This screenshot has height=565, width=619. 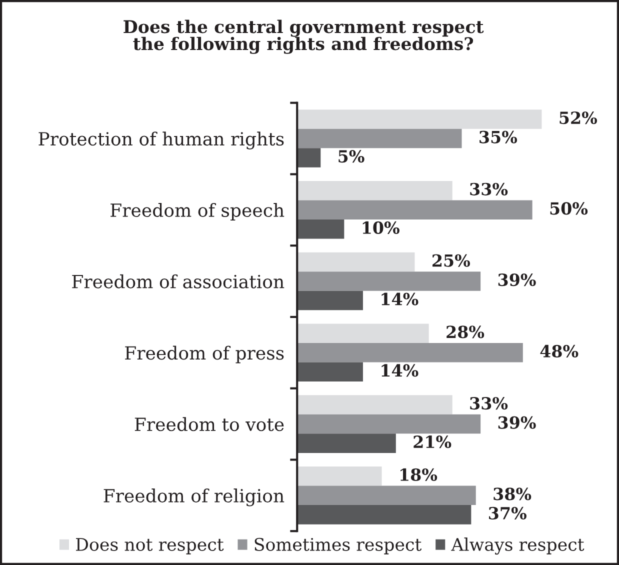 I want to click on y-tick-label: Protection of human rights, so click(x=161, y=141).